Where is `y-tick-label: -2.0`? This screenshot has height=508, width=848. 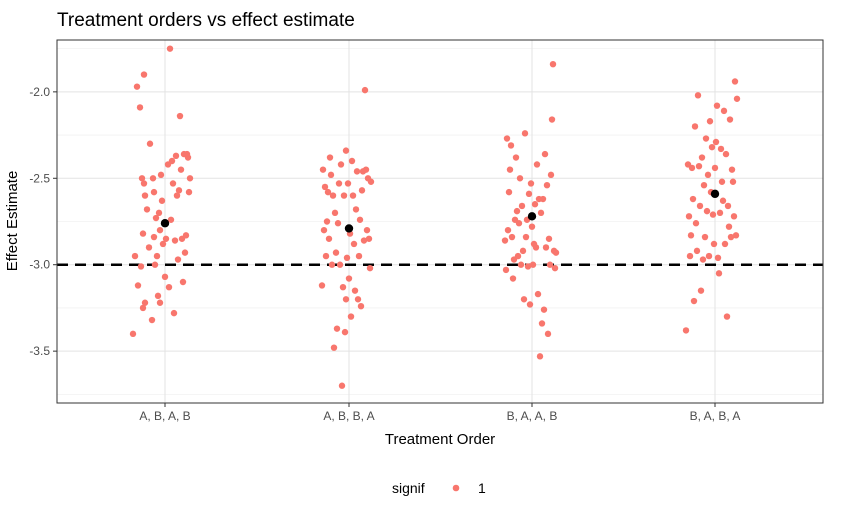
y-tick-label: -2.0 is located at coordinates (39, 92).